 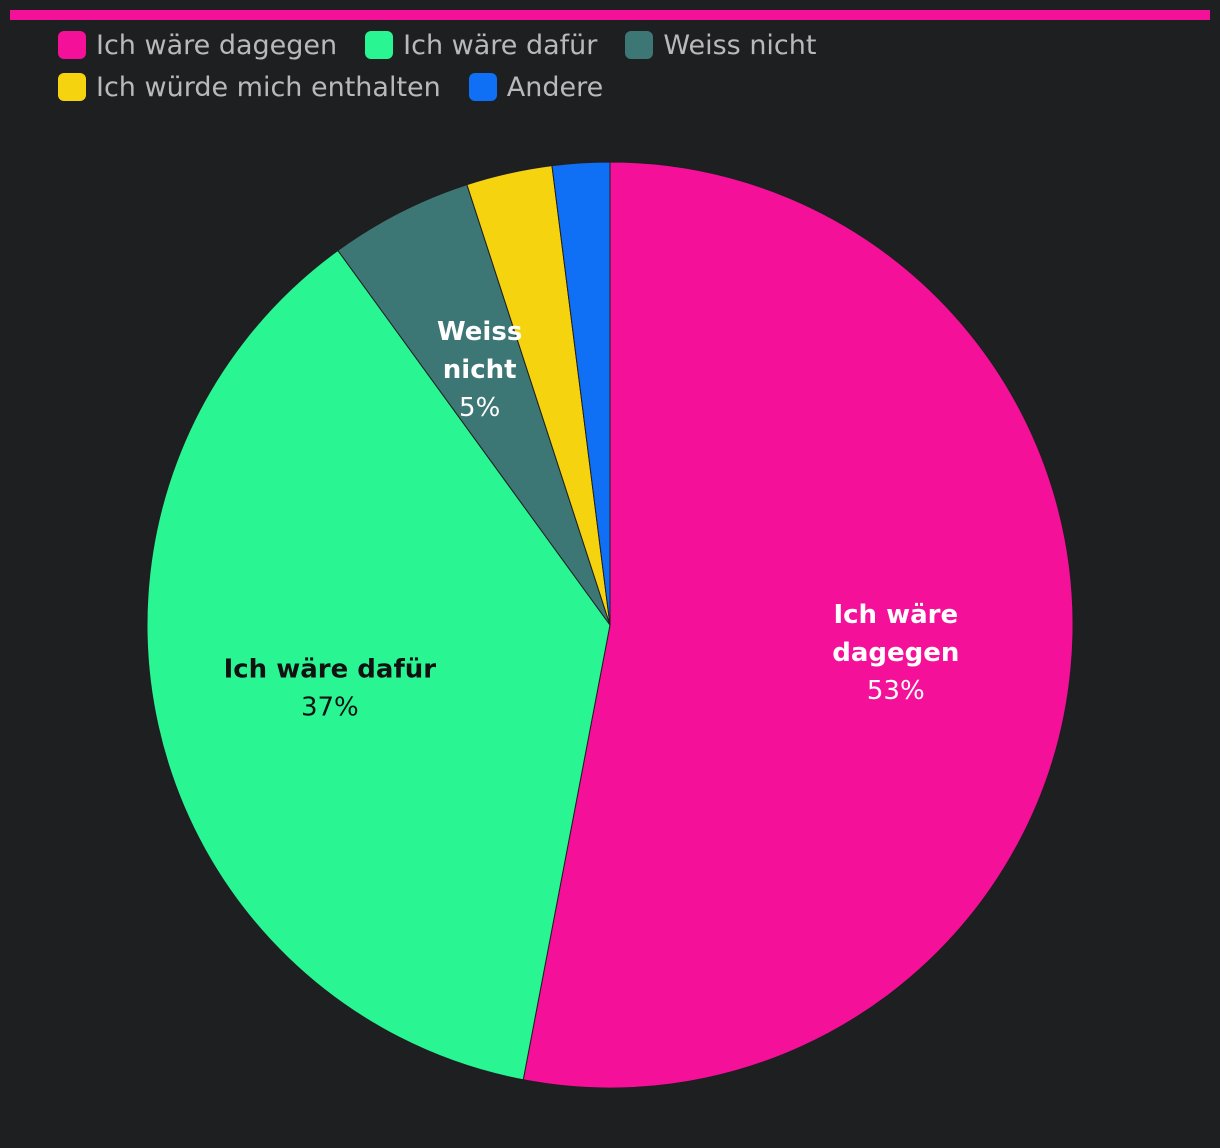 What do you see at coordinates (268, 87) in the screenshot?
I see `legend-label: Ich würde mich enthalten` at bounding box center [268, 87].